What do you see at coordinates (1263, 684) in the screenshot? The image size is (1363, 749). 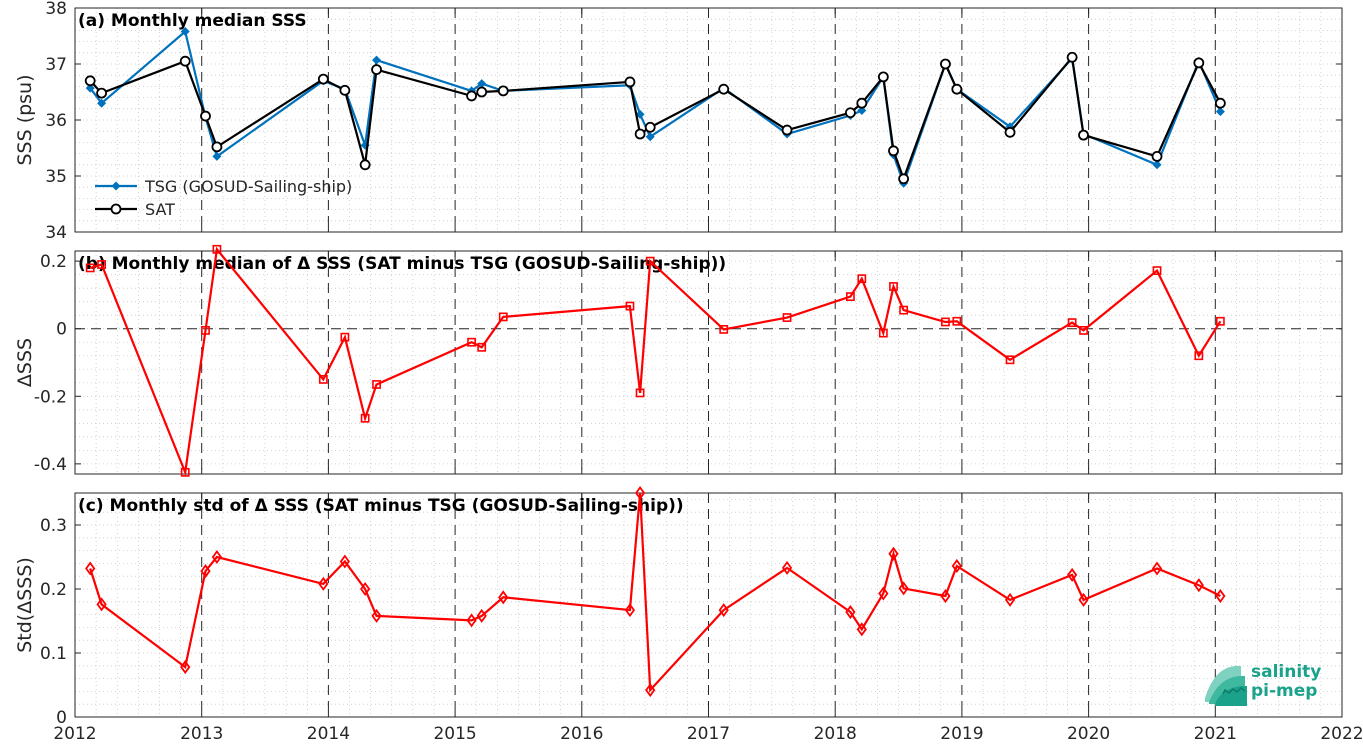 I see `salinity-pimep-logo: salinity pi-mep` at bounding box center [1263, 684].